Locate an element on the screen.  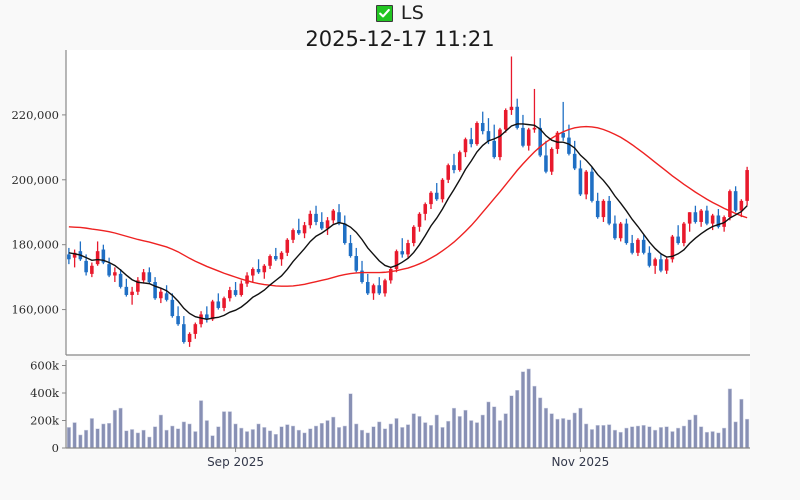
x-axis-tick-label: Nov 2025 is located at coordinates (581, 462).